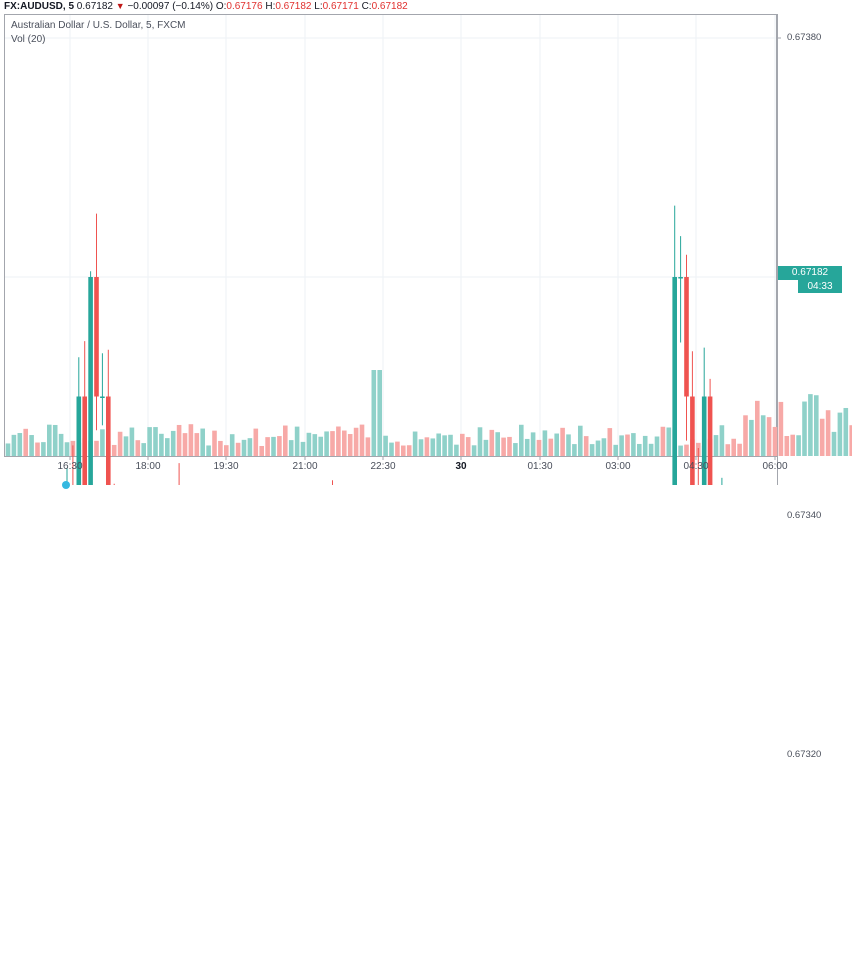 This screenshot has width=852, height=970. I want to click on last-price: 0.67182, so click(94, 6).